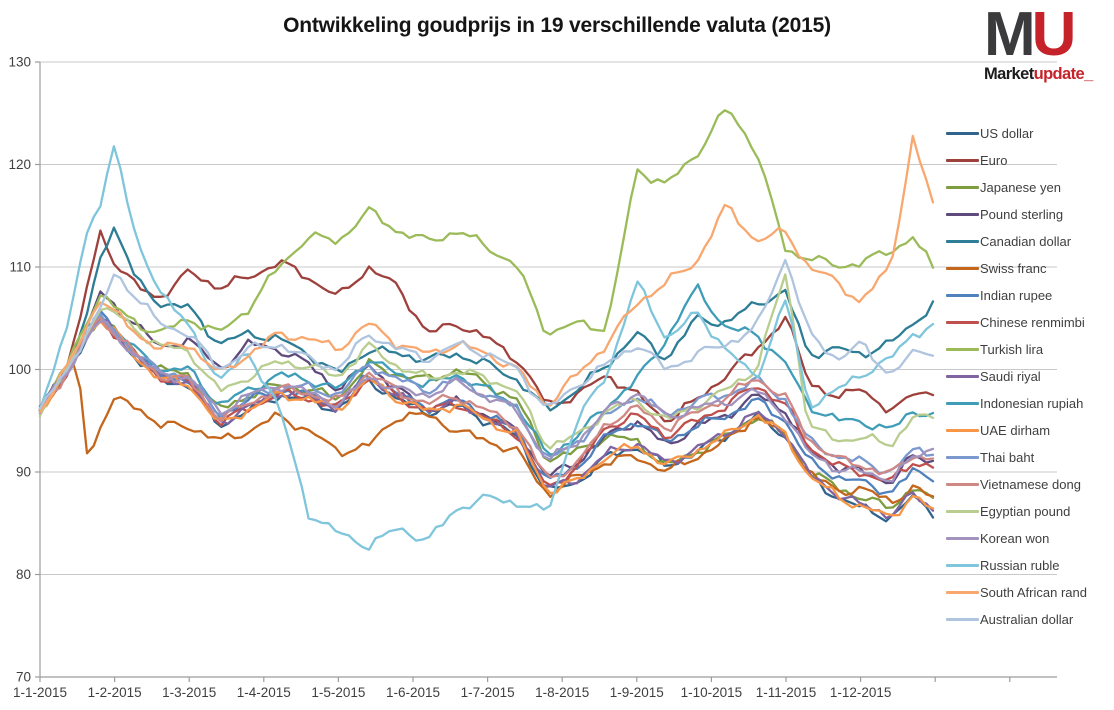  I want to click on legend-label: Vietnamese dong, so click(1030, 484).